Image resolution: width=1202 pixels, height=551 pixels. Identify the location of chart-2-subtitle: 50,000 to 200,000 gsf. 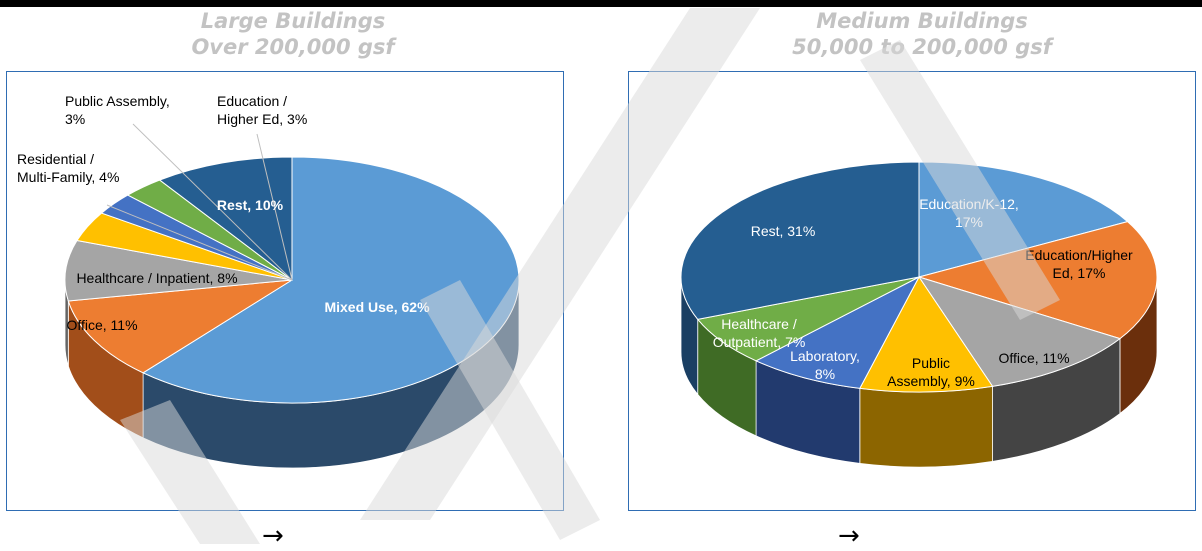
(922, 47).